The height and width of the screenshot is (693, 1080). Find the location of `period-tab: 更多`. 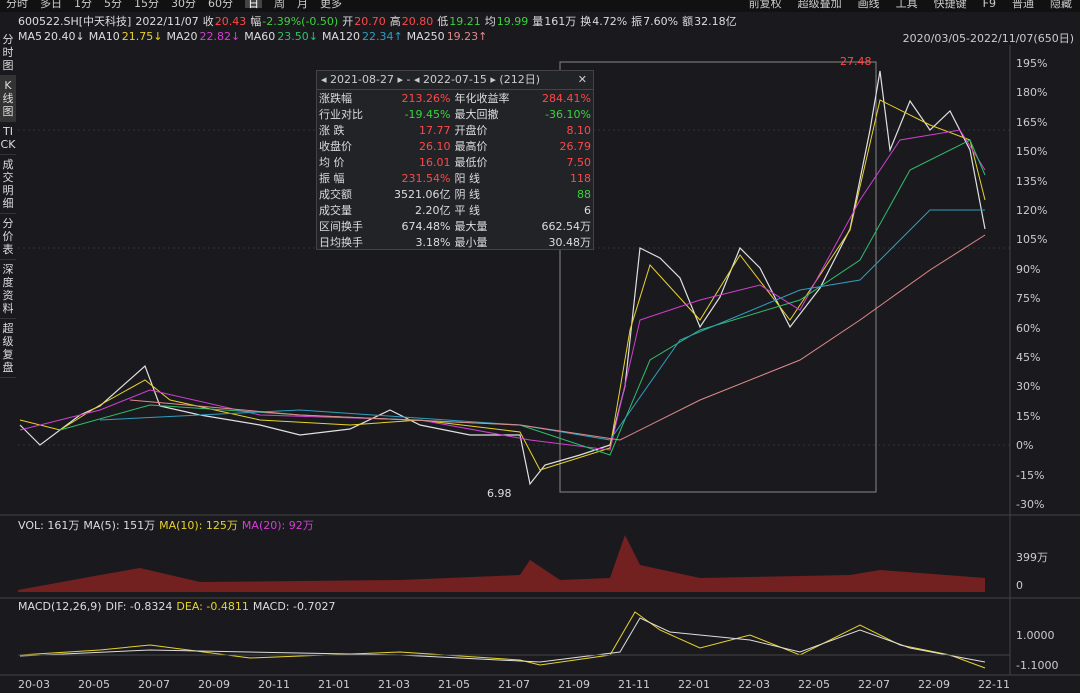

period-tab: 更多 is located at coordinates (331, 5).